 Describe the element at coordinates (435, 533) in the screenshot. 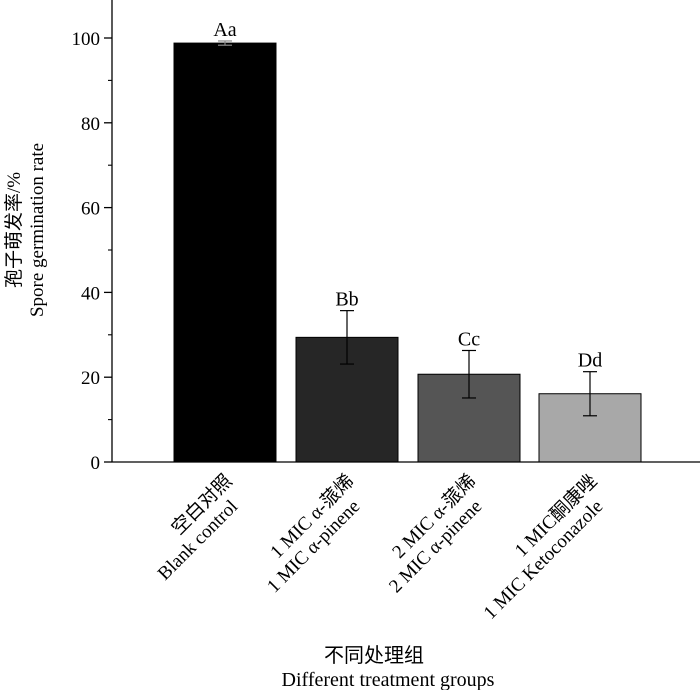

I see `x-tick-label-3: 2 MIC α-蒎烯2 MIC α-pinene` at that location.